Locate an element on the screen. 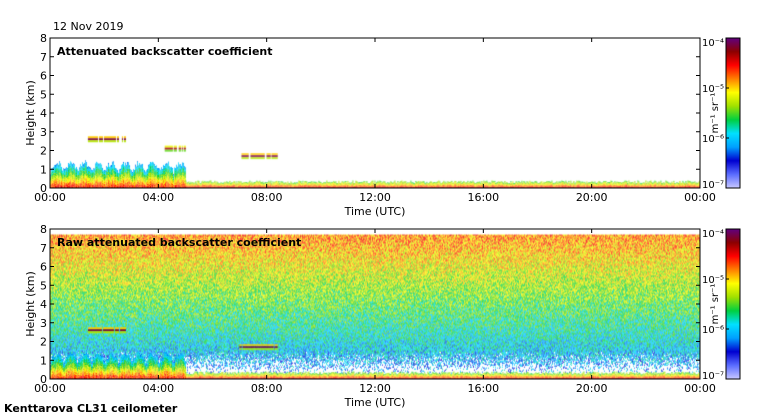  instrument-label: Kenttarova CL31 ceilometer is located at coordinates (91, 408).